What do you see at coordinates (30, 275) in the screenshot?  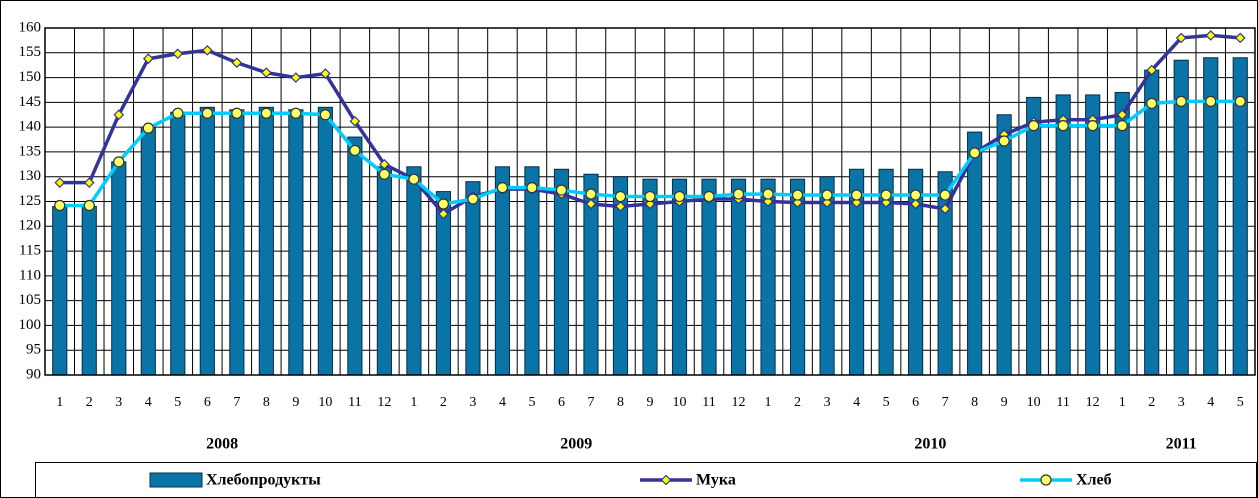 I see `y-tick-label: 110` at bounding box center [30, 275].